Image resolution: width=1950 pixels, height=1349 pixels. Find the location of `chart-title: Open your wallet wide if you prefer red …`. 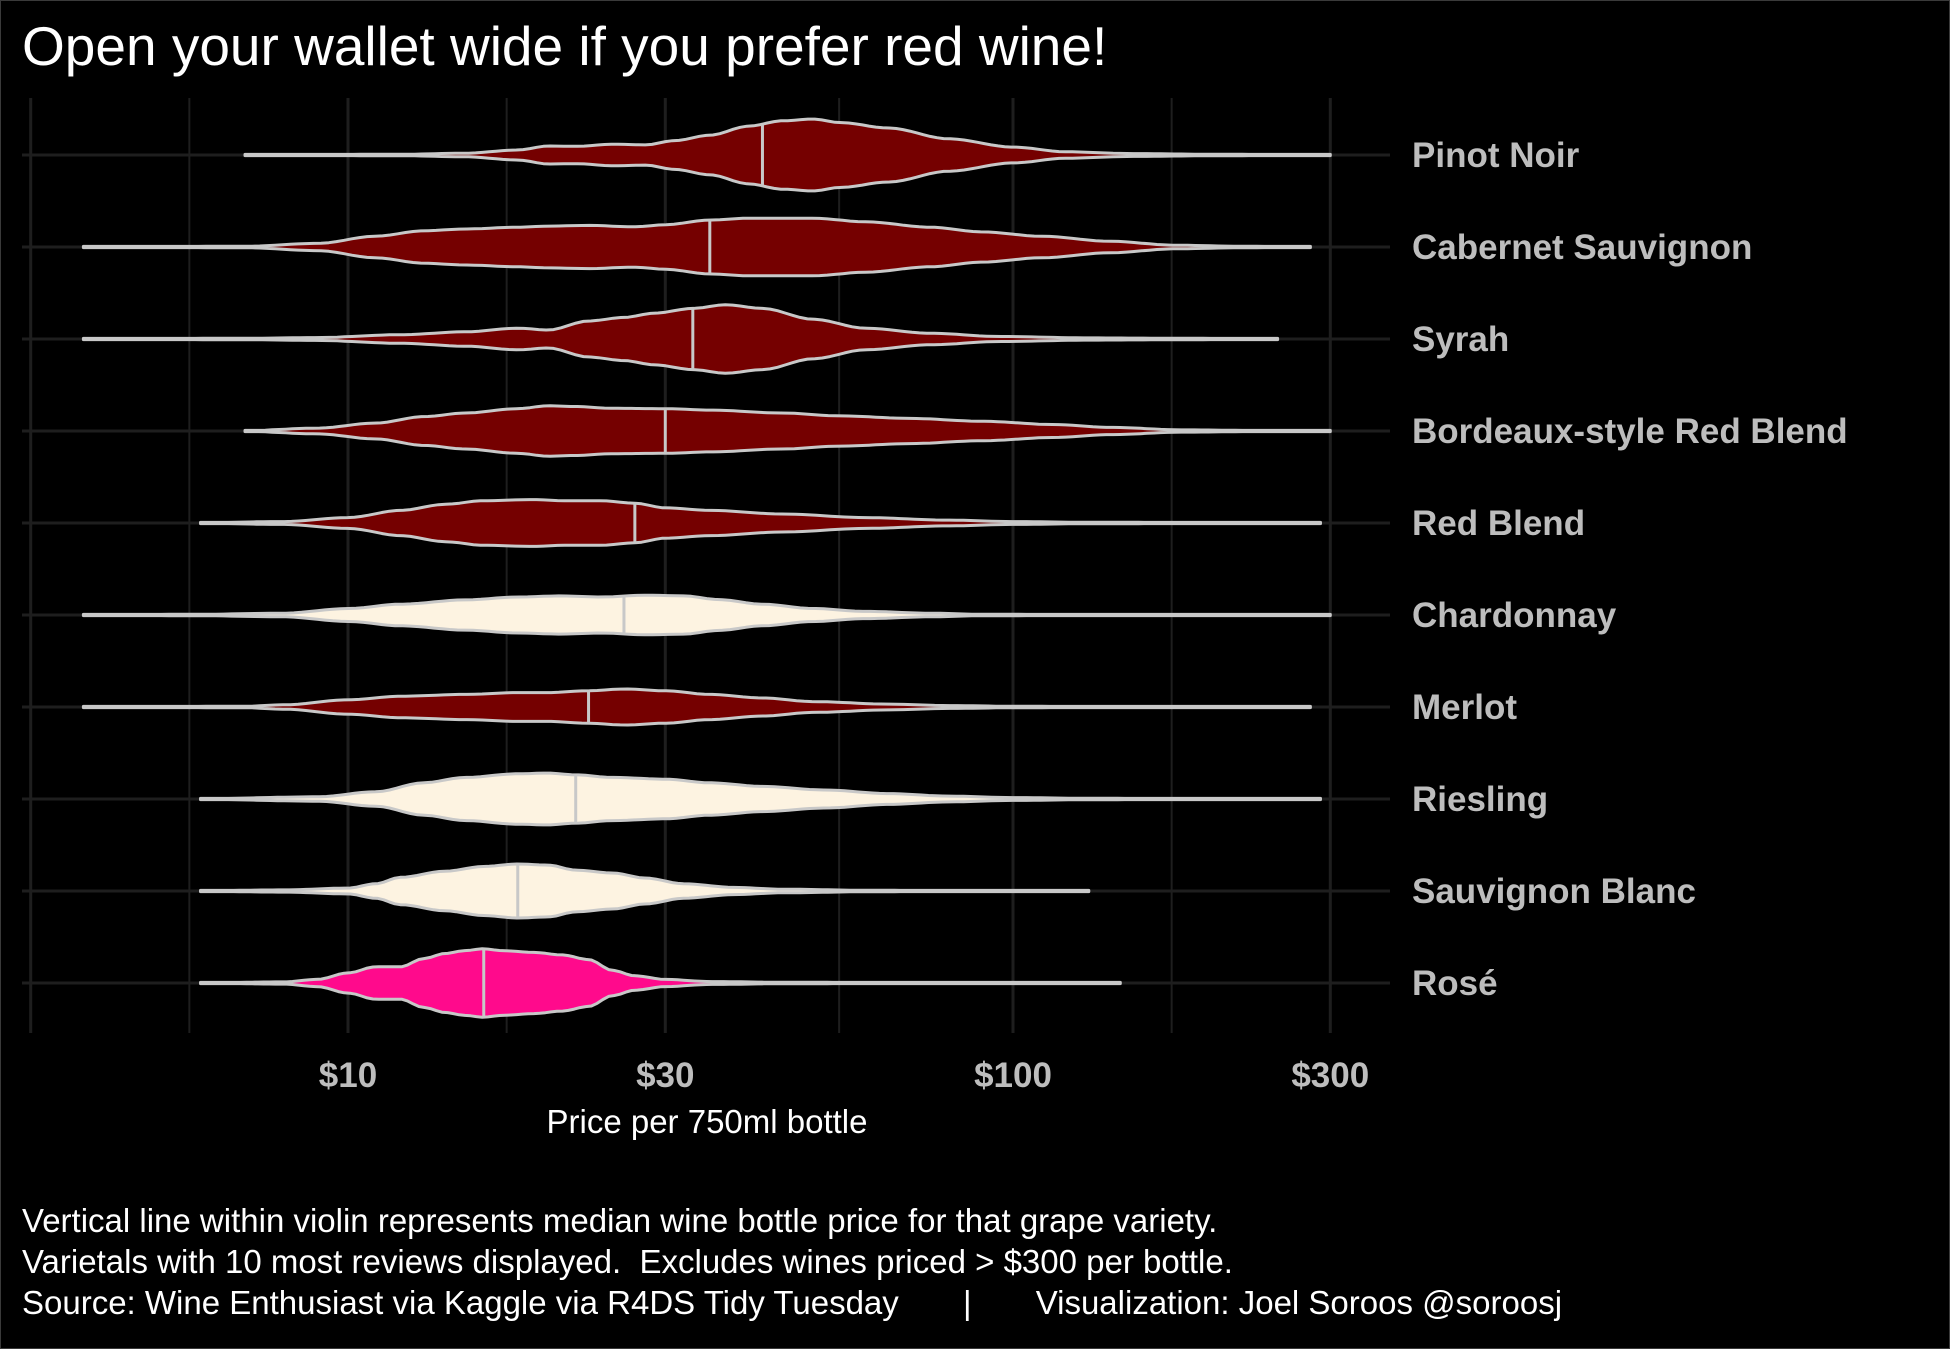

chart-title: Open your wallet wide if you prefer red … is located at coordinates (565, 46).